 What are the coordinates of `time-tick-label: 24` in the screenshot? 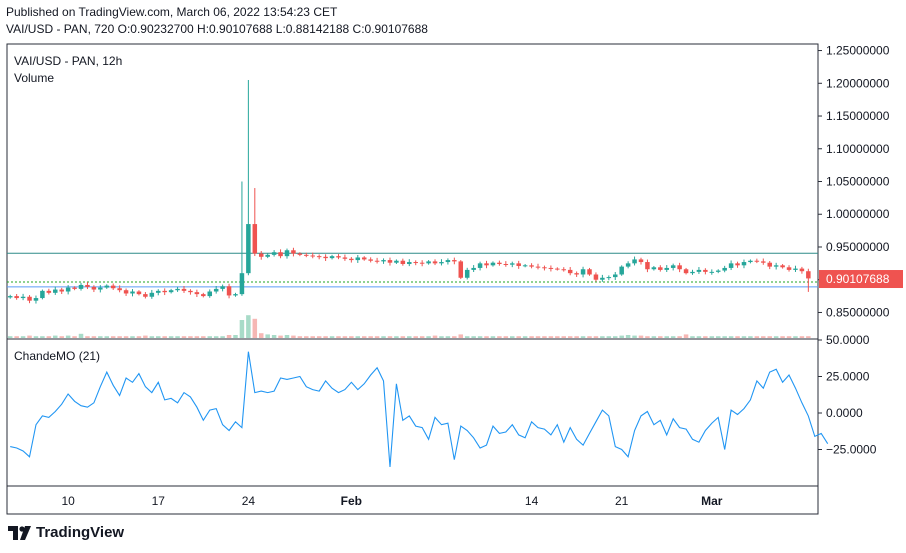 It's located at (249, 501).